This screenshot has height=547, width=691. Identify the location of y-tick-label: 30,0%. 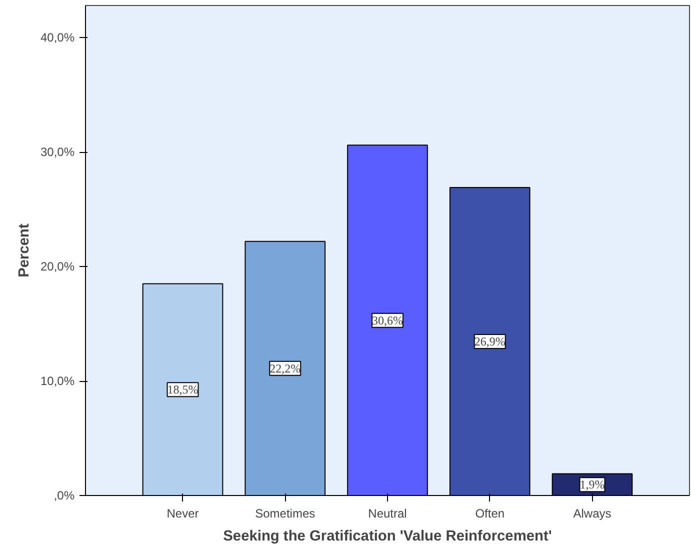
(57, 152).